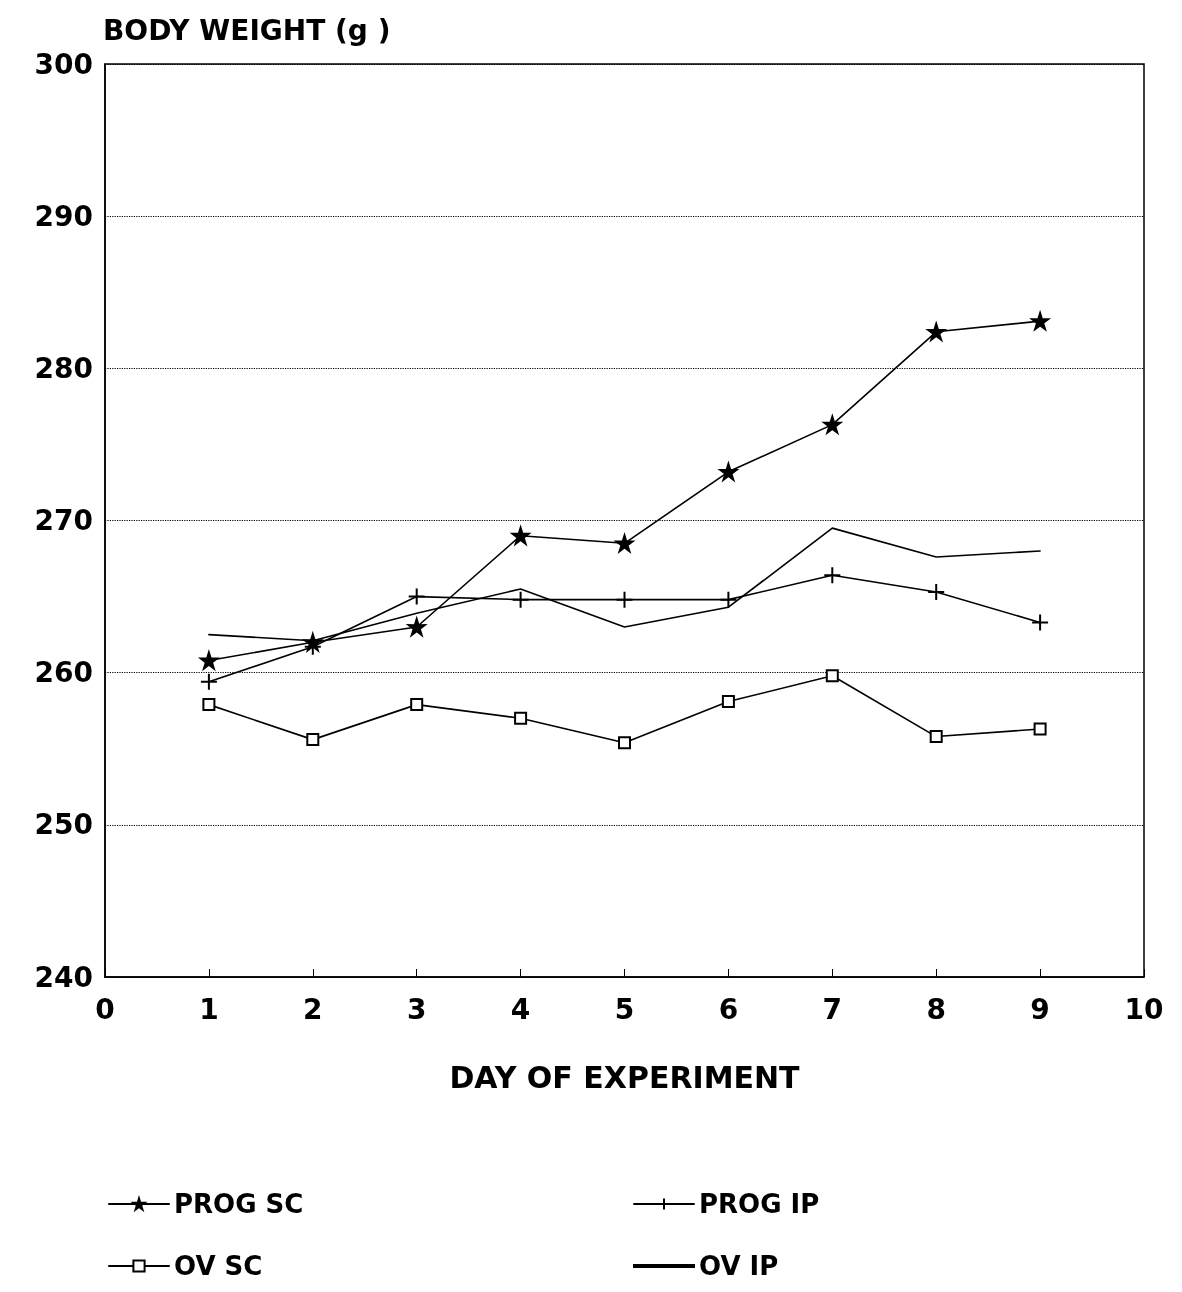 This screenshot has width=1182, height=1292. I want to click on x-tick-label: 10, so click(1144, 1009).